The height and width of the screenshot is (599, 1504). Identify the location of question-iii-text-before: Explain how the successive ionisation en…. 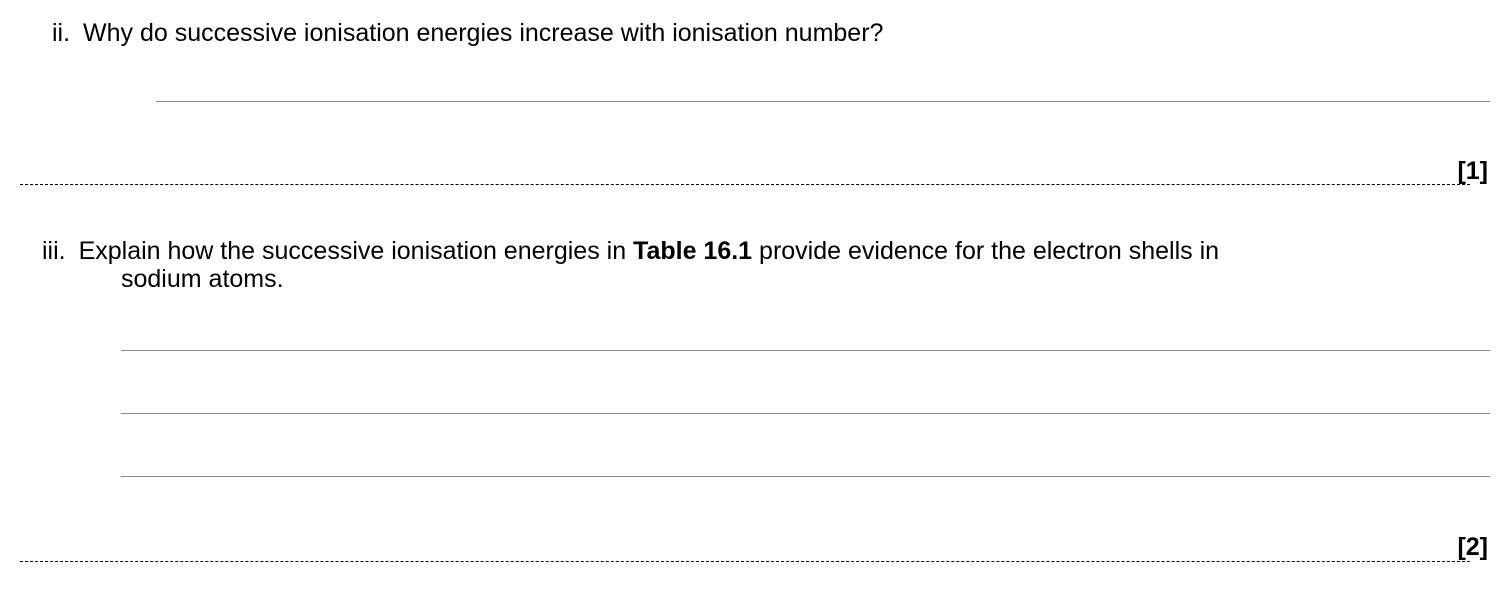
(356, 251).